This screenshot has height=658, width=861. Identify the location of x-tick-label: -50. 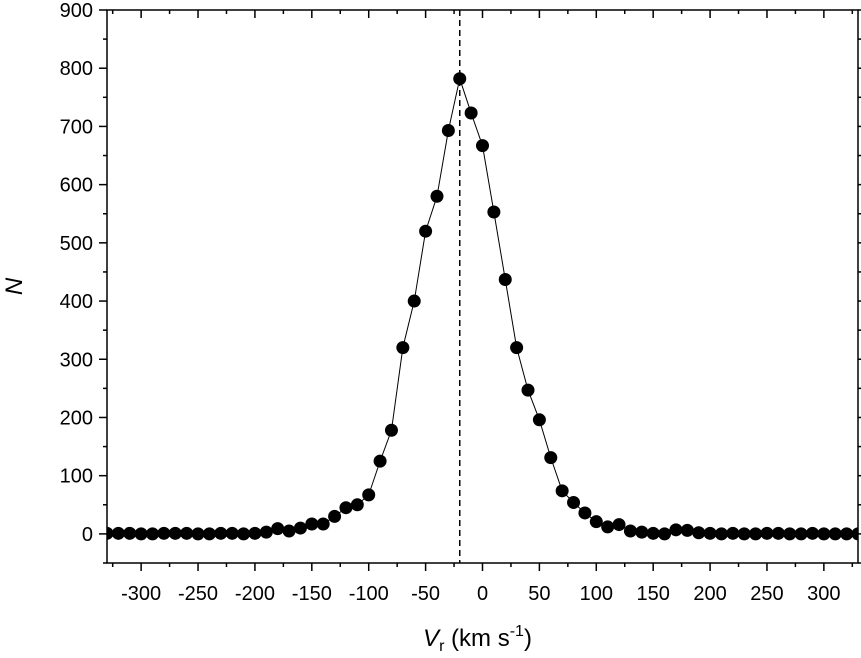
(425, 594).